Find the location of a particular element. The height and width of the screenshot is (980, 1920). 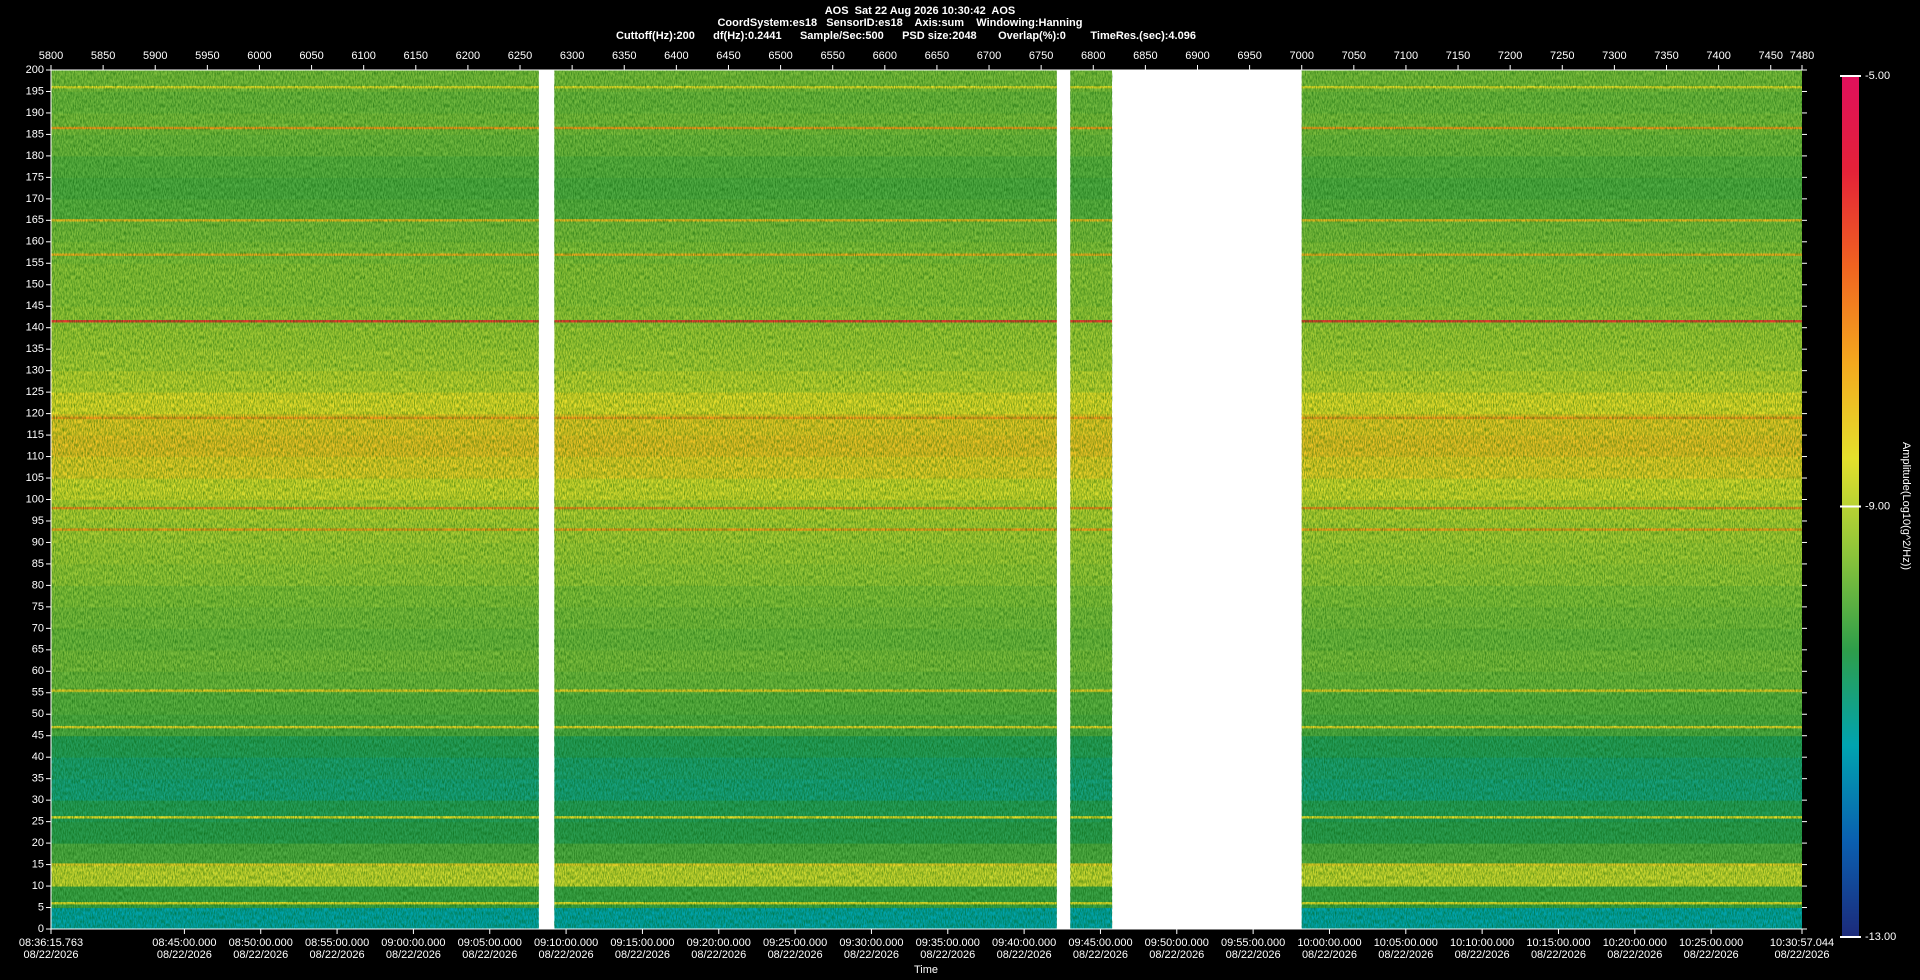

x2-tick-label: 7350 is located at coordinates (1666, 56).